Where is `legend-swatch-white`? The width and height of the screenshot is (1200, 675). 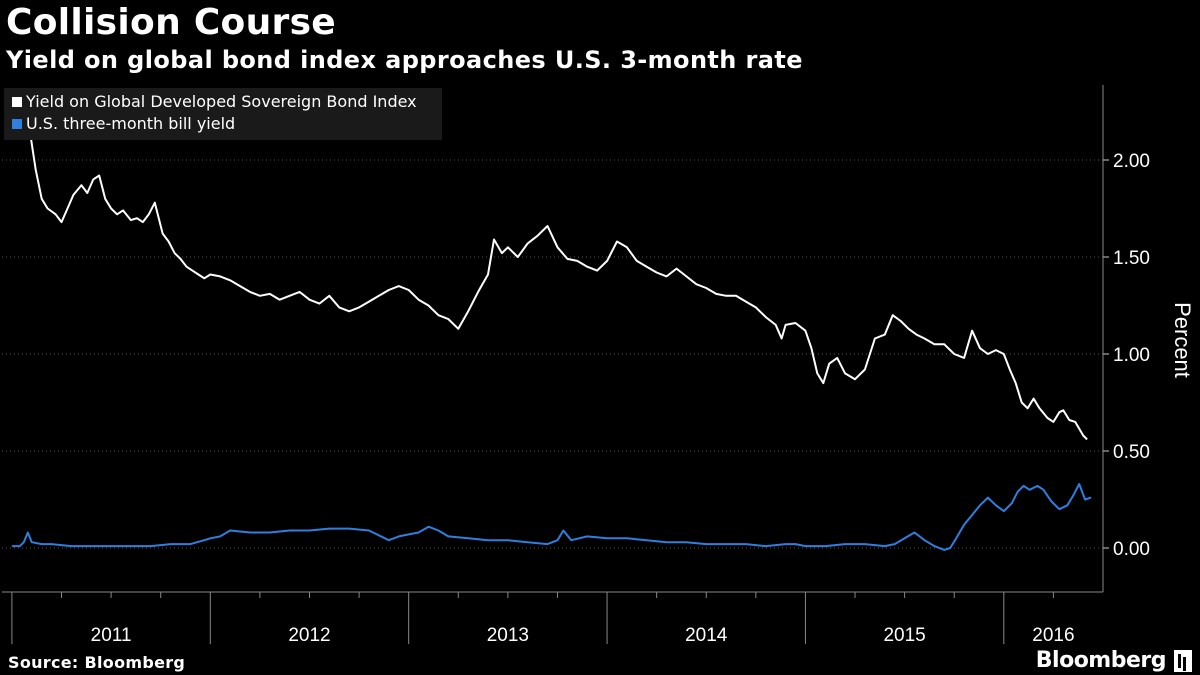
legend-swatch-white is located at coordinates (17, 102).